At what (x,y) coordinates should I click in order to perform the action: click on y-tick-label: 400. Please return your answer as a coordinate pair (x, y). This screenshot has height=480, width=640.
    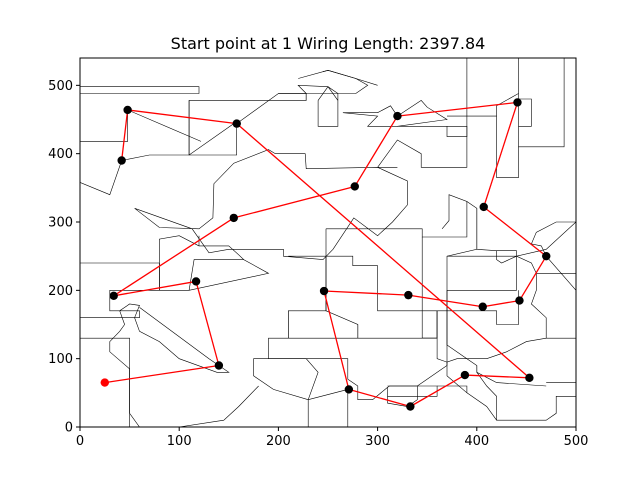
    Looking at the image, I should click on (60, 154).